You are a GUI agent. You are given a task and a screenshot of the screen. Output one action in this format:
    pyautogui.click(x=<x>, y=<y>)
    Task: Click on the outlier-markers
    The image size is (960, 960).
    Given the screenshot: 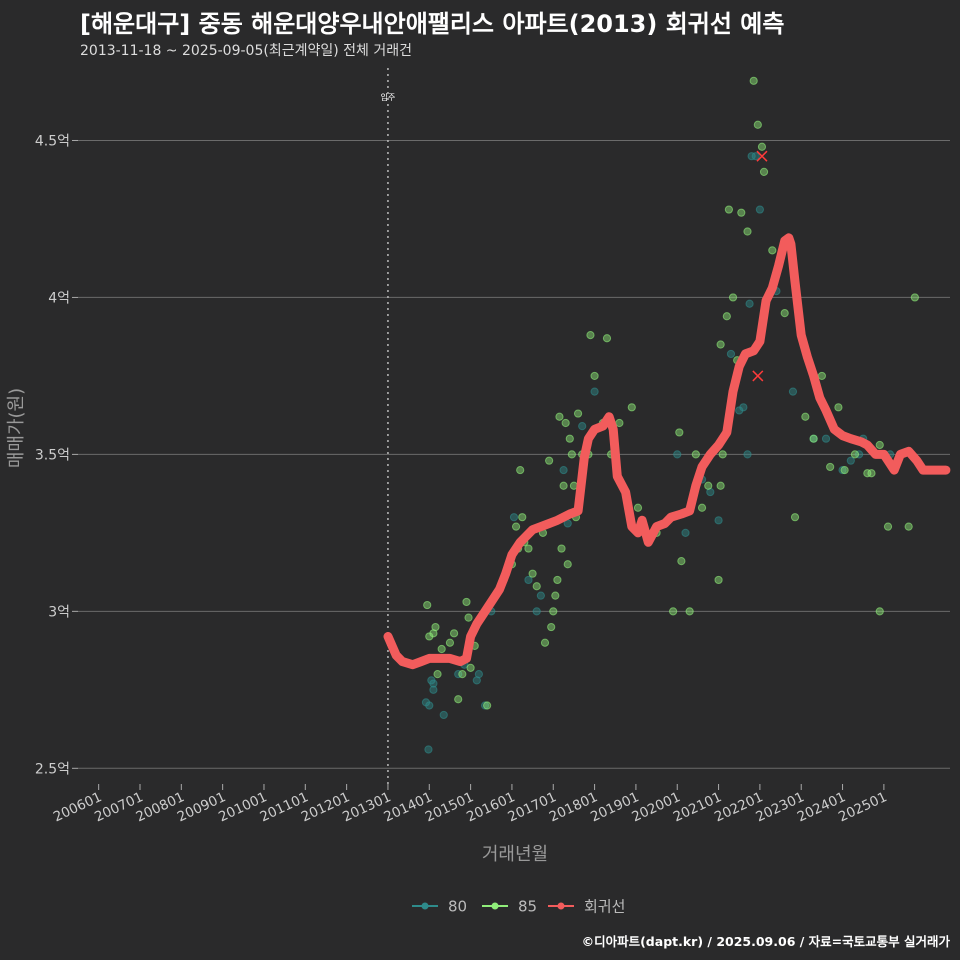 What is the action you would take?
    pyautogui.click(x=760, y=266)
    